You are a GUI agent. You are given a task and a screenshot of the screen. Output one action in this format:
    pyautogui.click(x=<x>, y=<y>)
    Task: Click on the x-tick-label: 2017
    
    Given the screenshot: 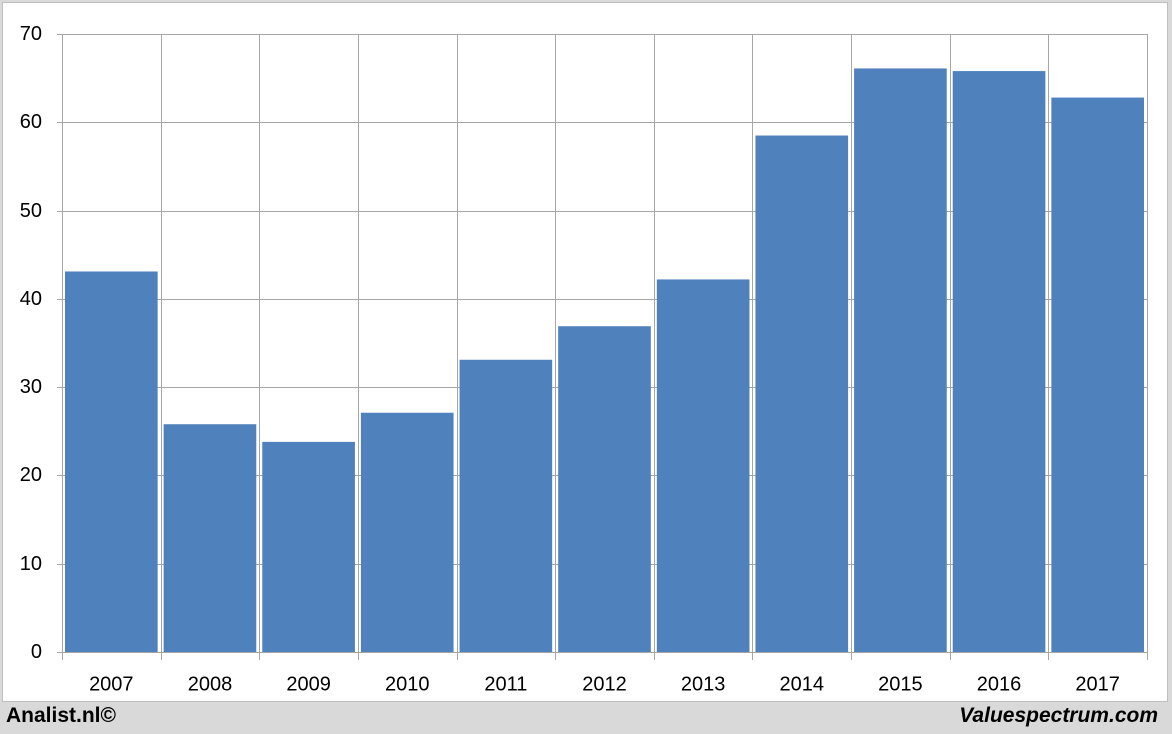 What is the action you would take?
    pyautogui.click(x=1097, y=684)
    